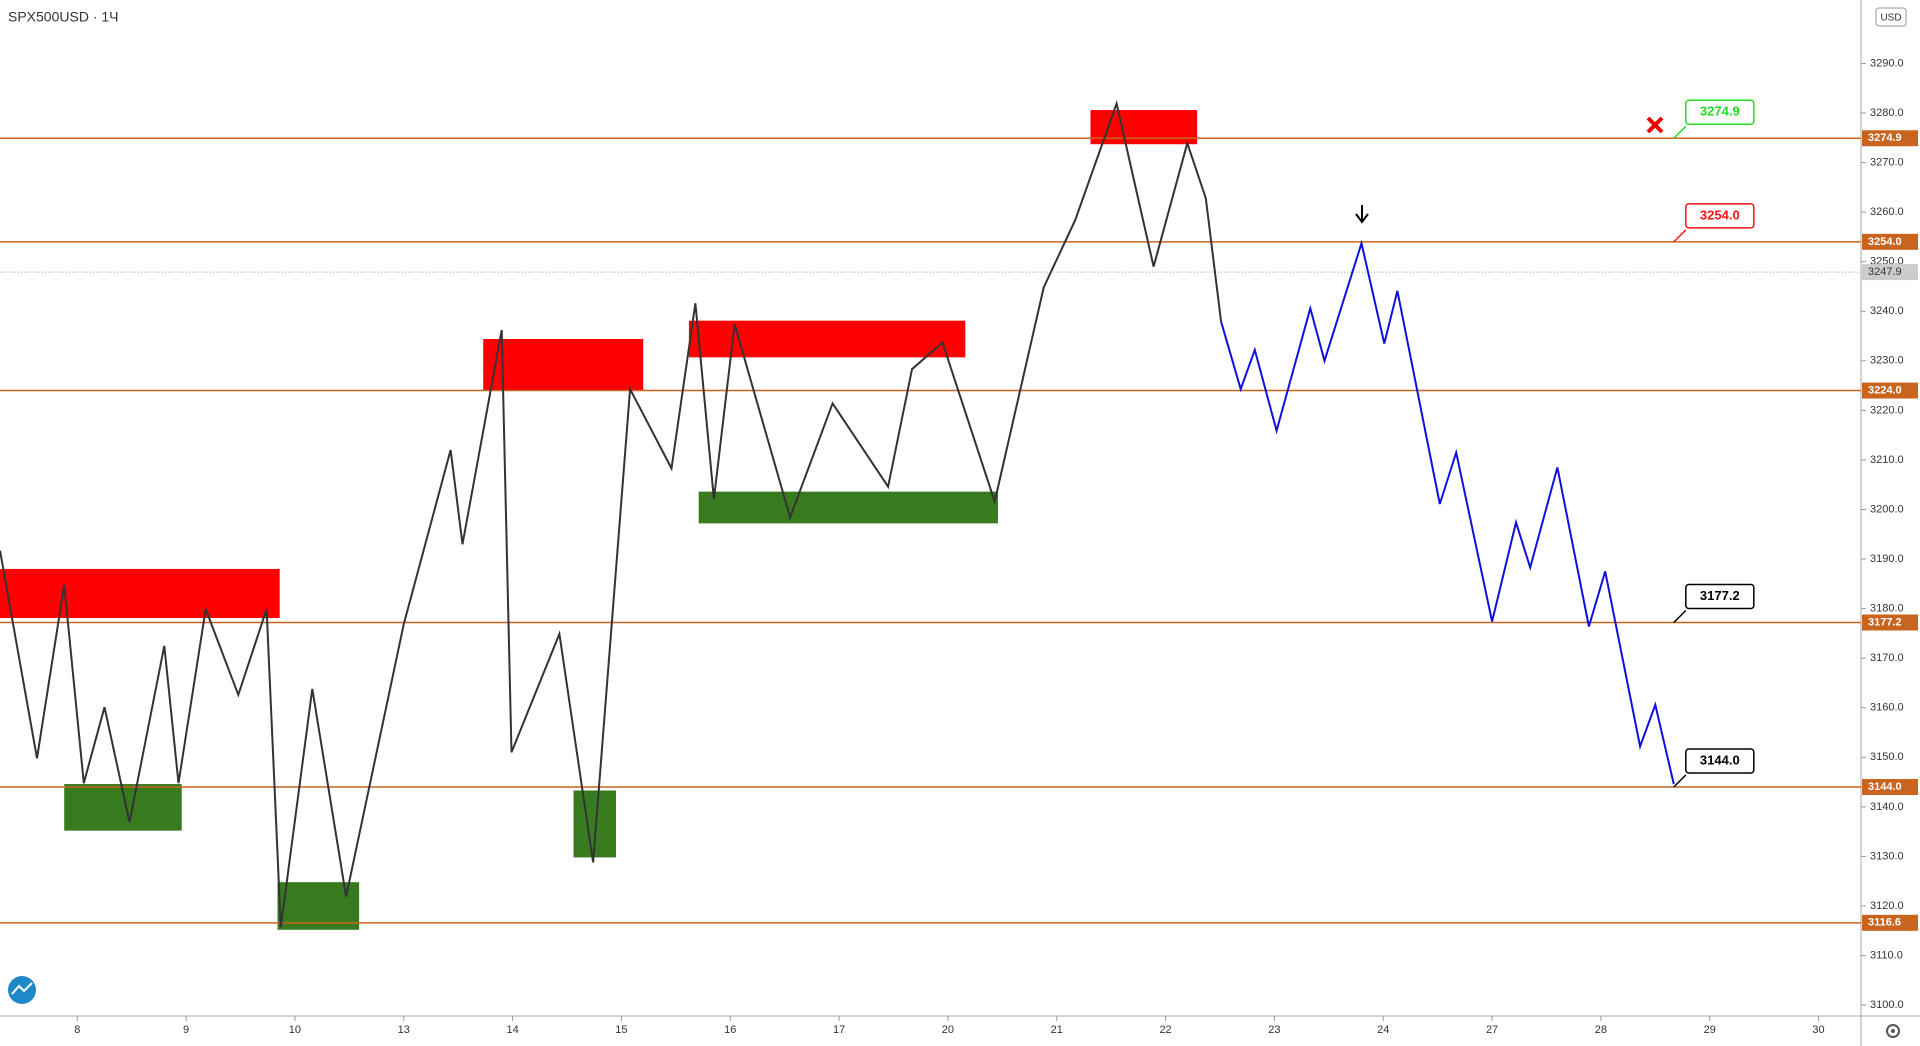 This screenshot has width=1920, height=1046. Describe the element at coordinates (1885, 390) in the screenshot. I see `level-tag-label: 3224.0` at that location.